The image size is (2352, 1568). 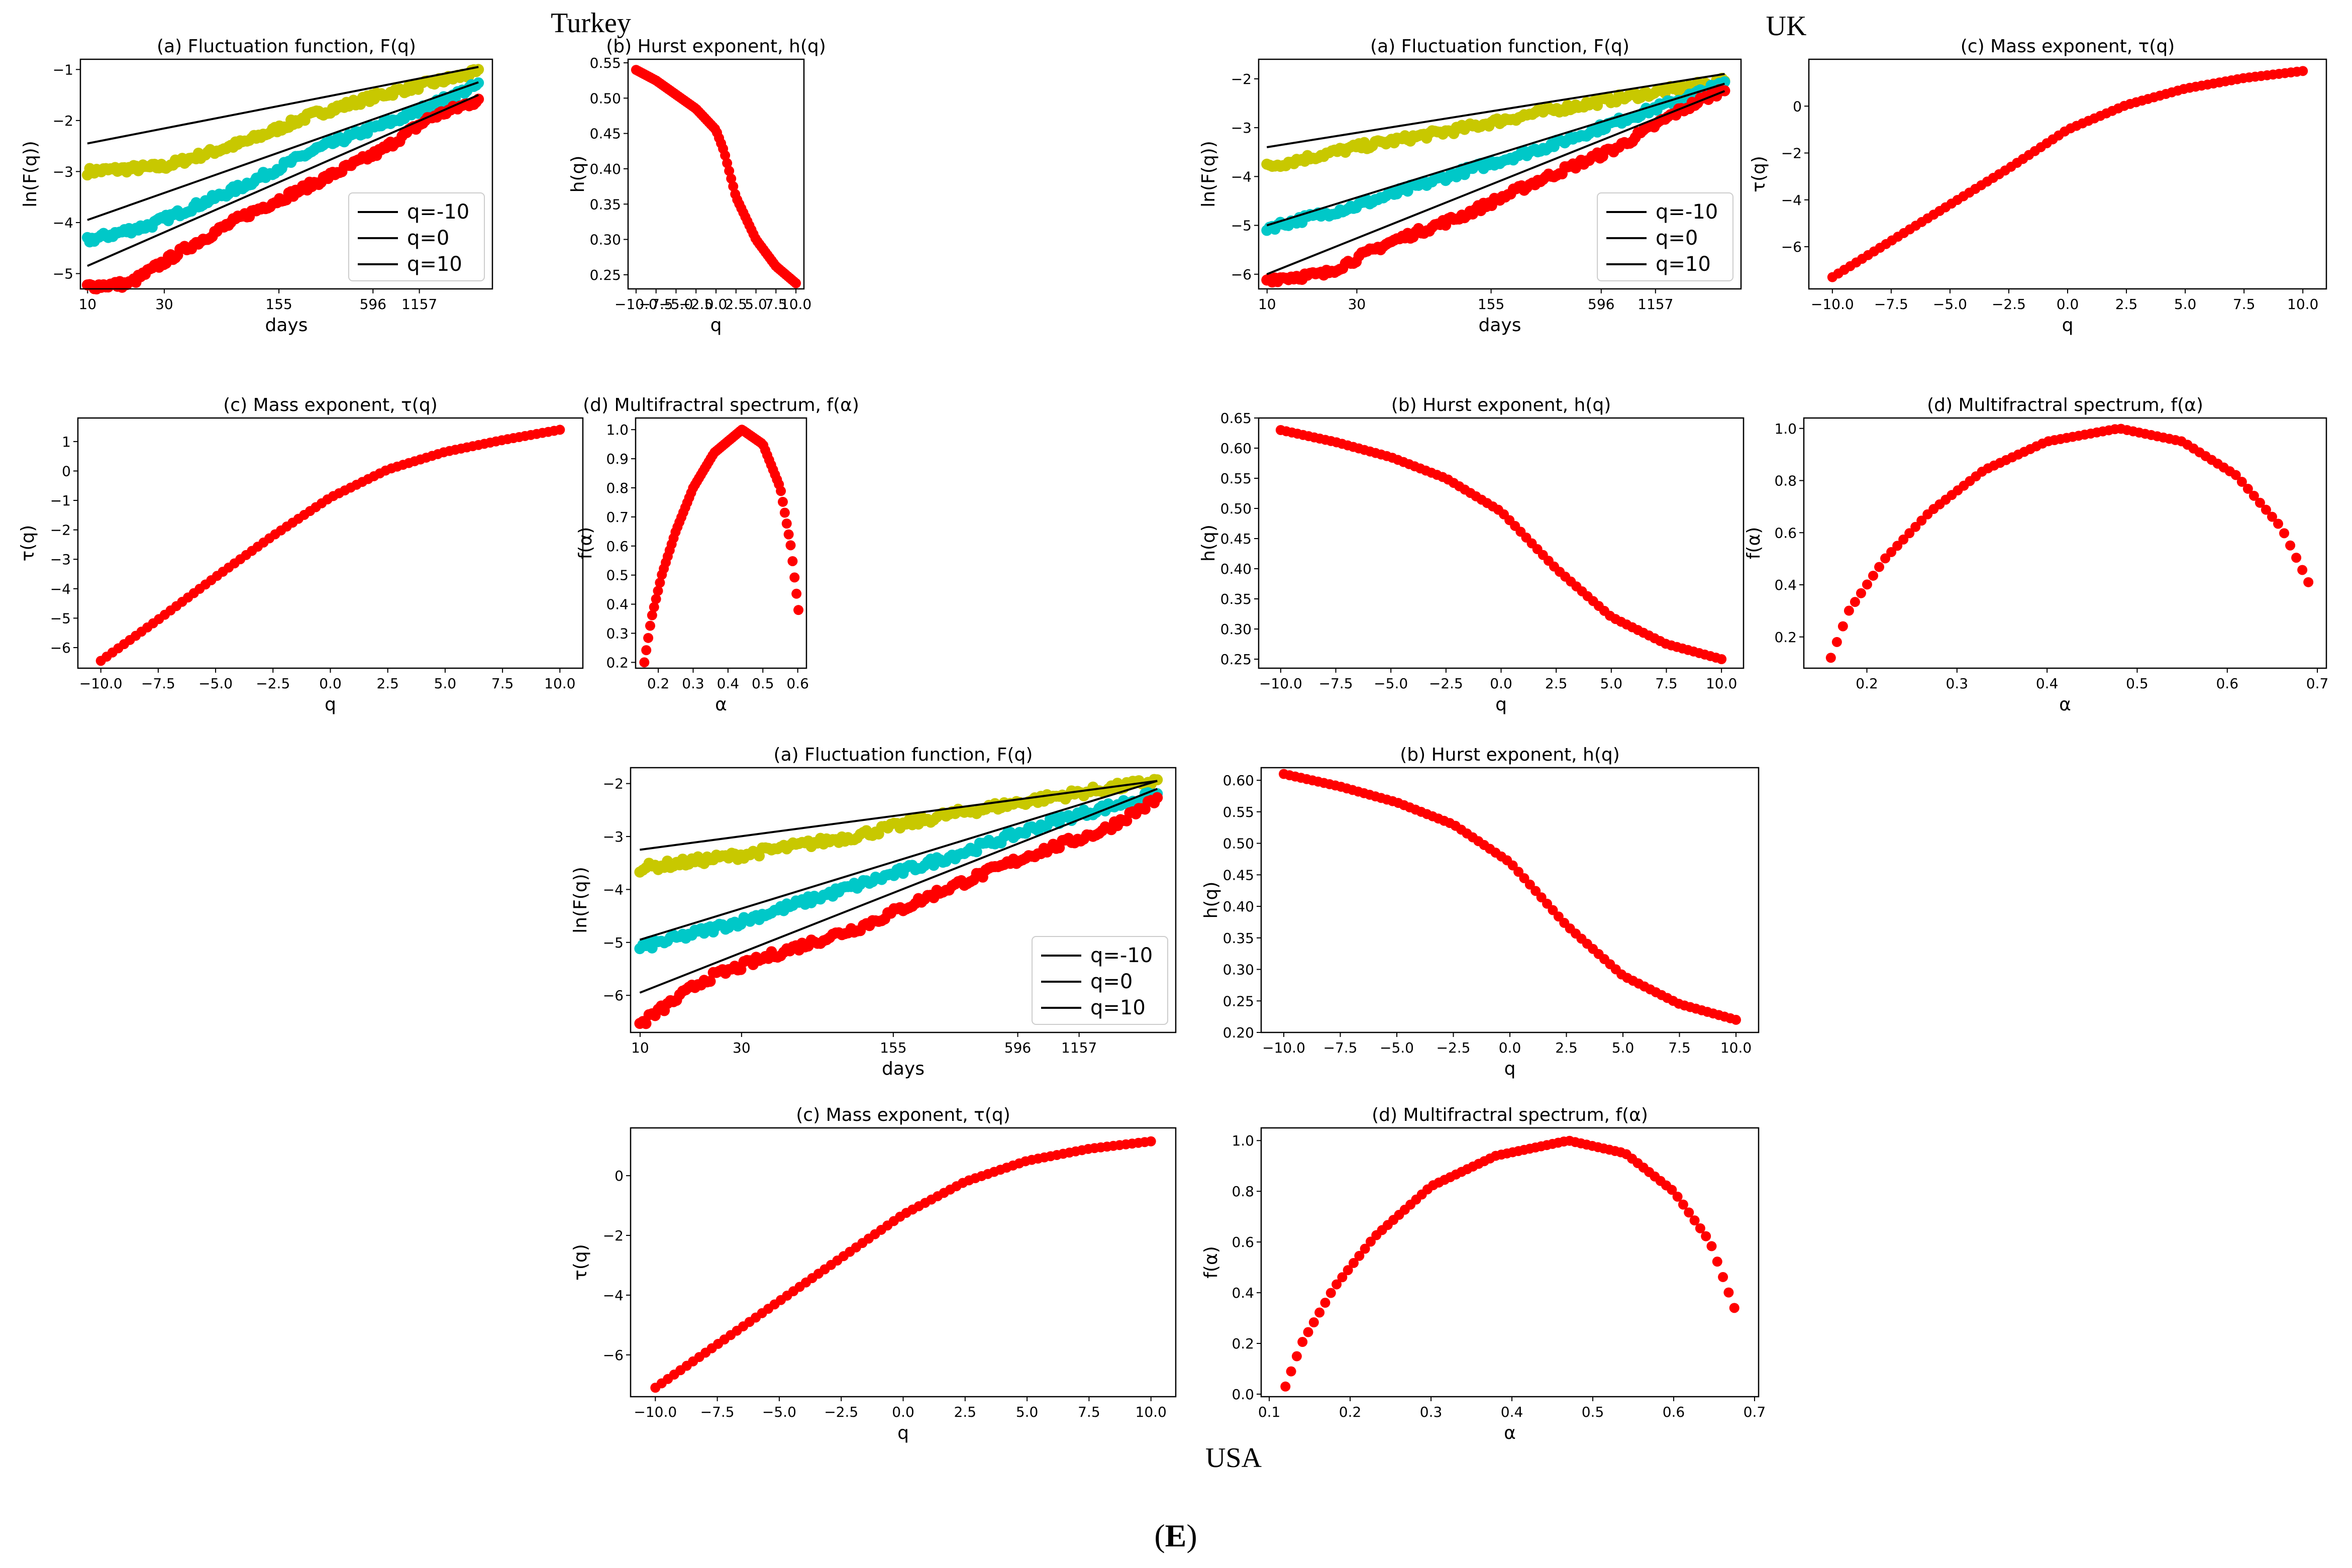 I want to click on legend-label: q=-10, so click(x=1687, y=212).